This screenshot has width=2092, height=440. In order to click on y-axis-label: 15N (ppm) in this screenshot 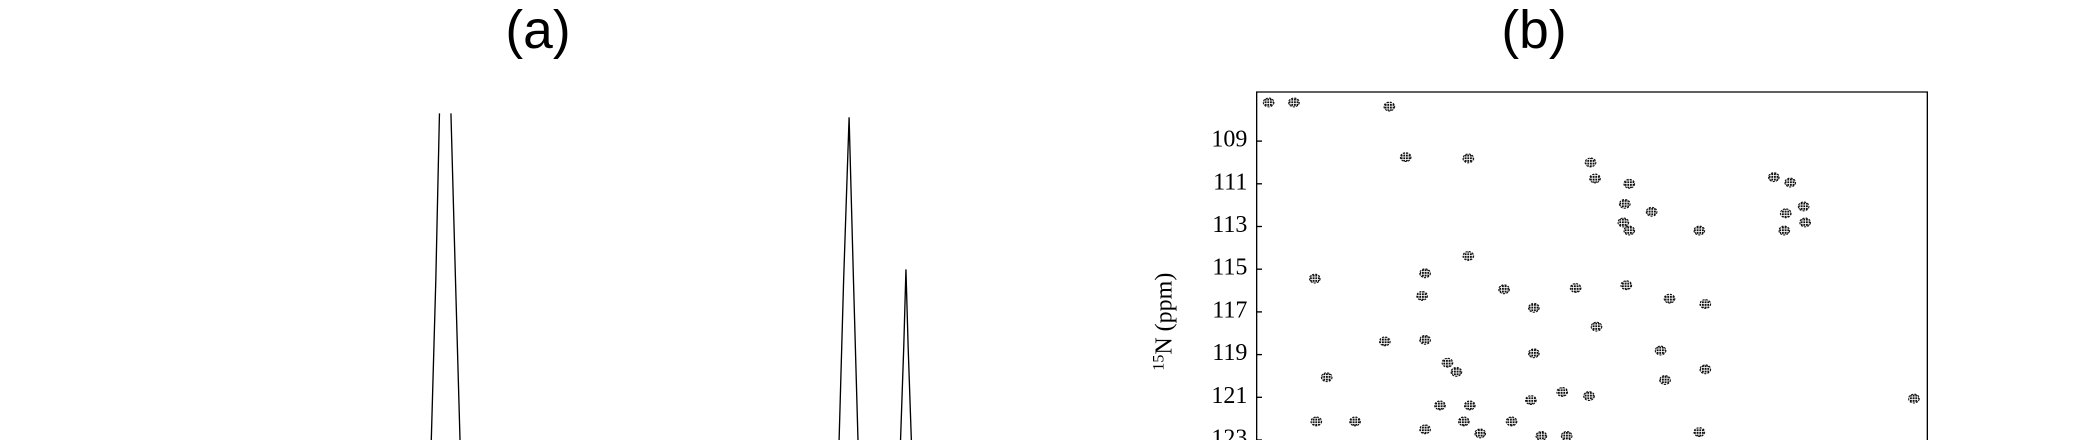, I will do `click(1163, 322)`.